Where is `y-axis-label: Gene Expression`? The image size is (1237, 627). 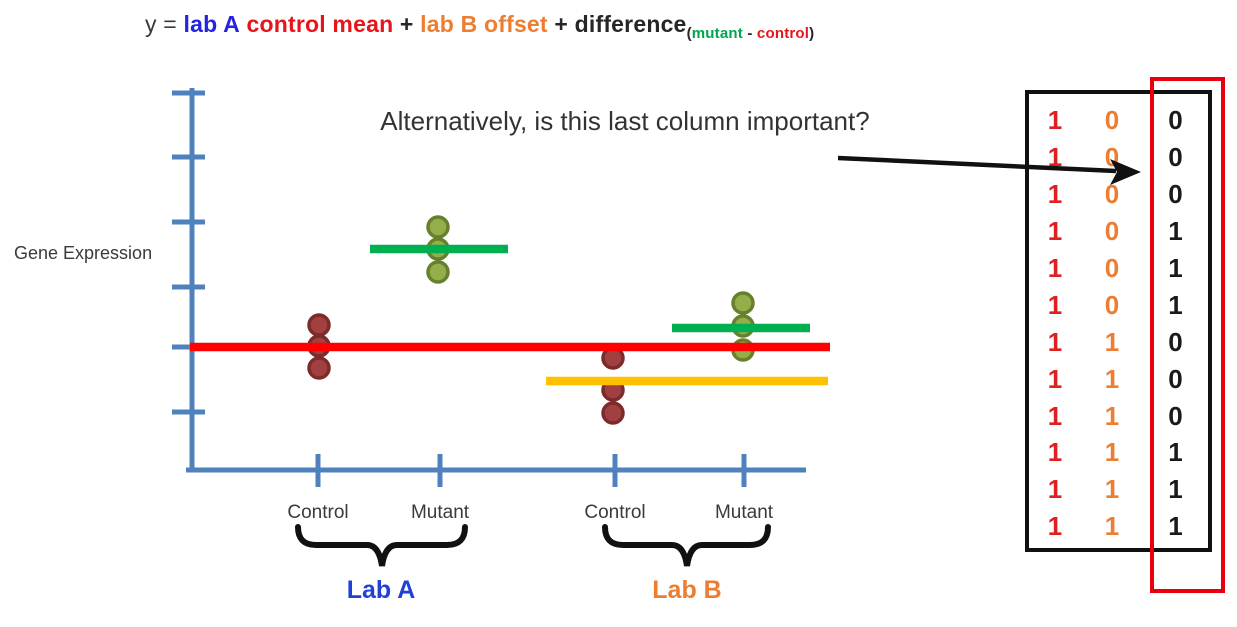 y-axis-label: Gene Expression is located at coordinates (83, 253).